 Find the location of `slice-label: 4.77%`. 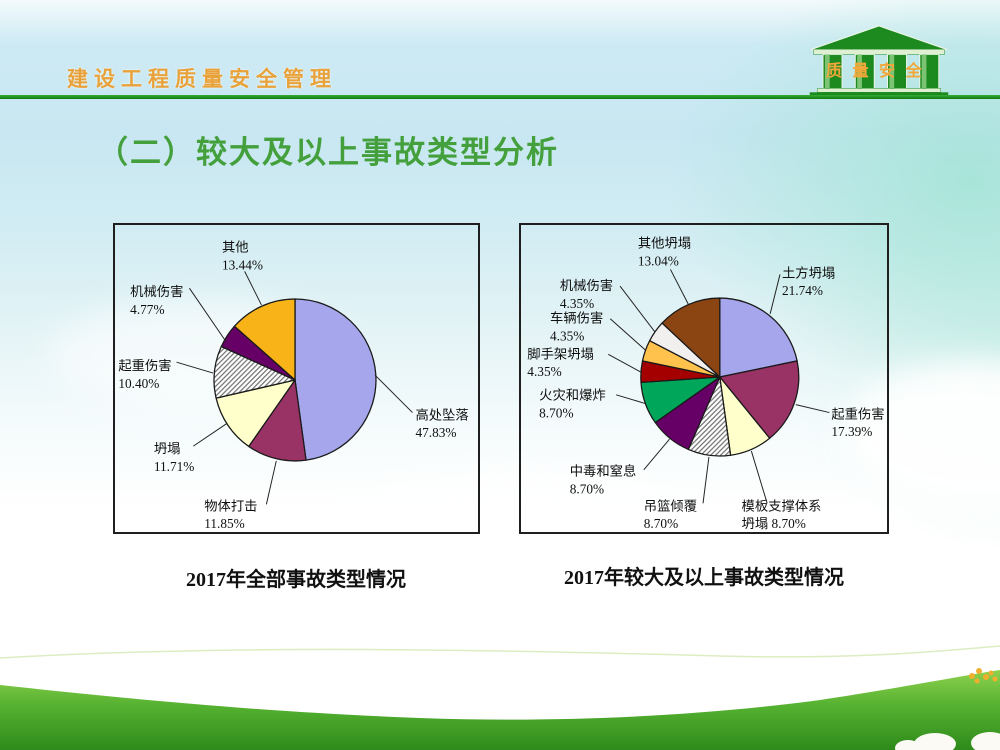

slice-label: 4.77% is located at coordinates (147, 309).